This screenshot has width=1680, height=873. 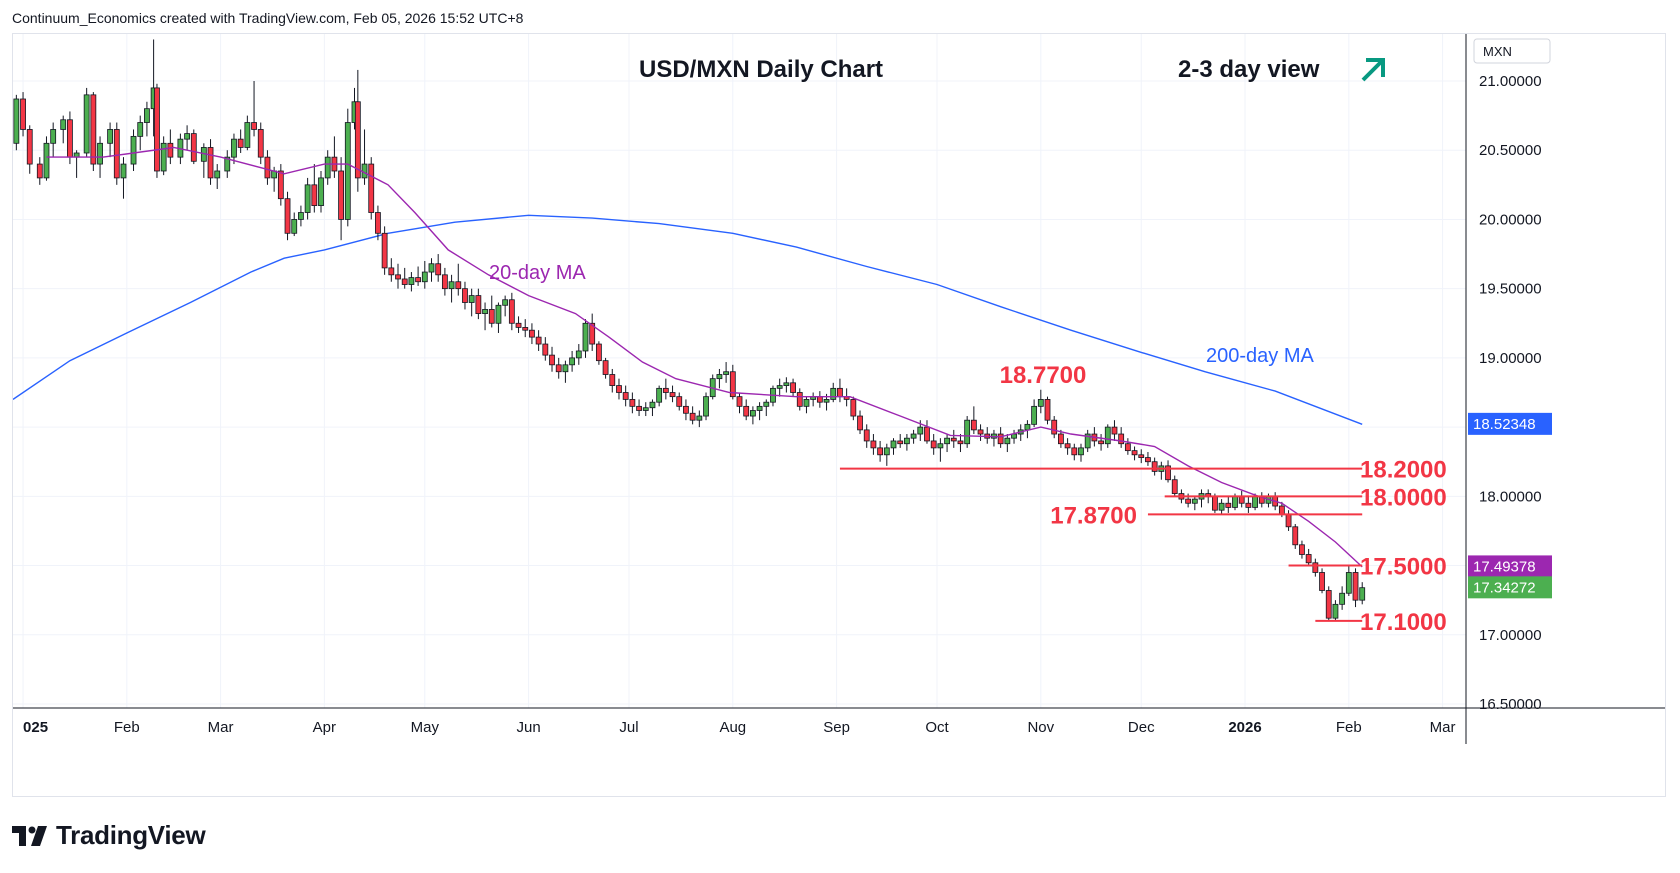 I want to click on tradingview-logo: TradingView, so click(x=109, y=835).